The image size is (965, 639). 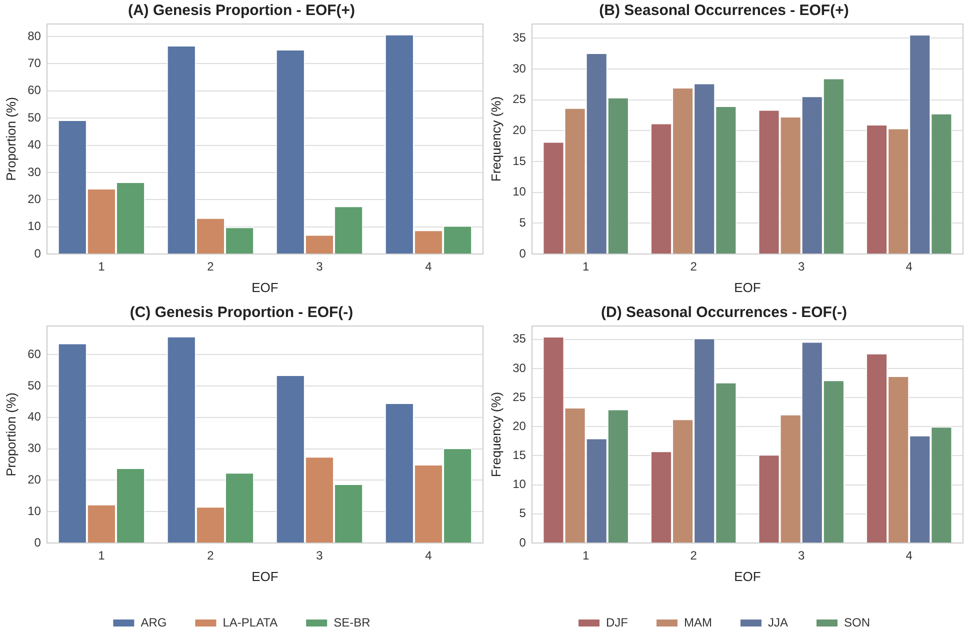 I want to click on chart-title: (B) Seasonal Occurrences - EOF(+), so click(x=724, y=11).